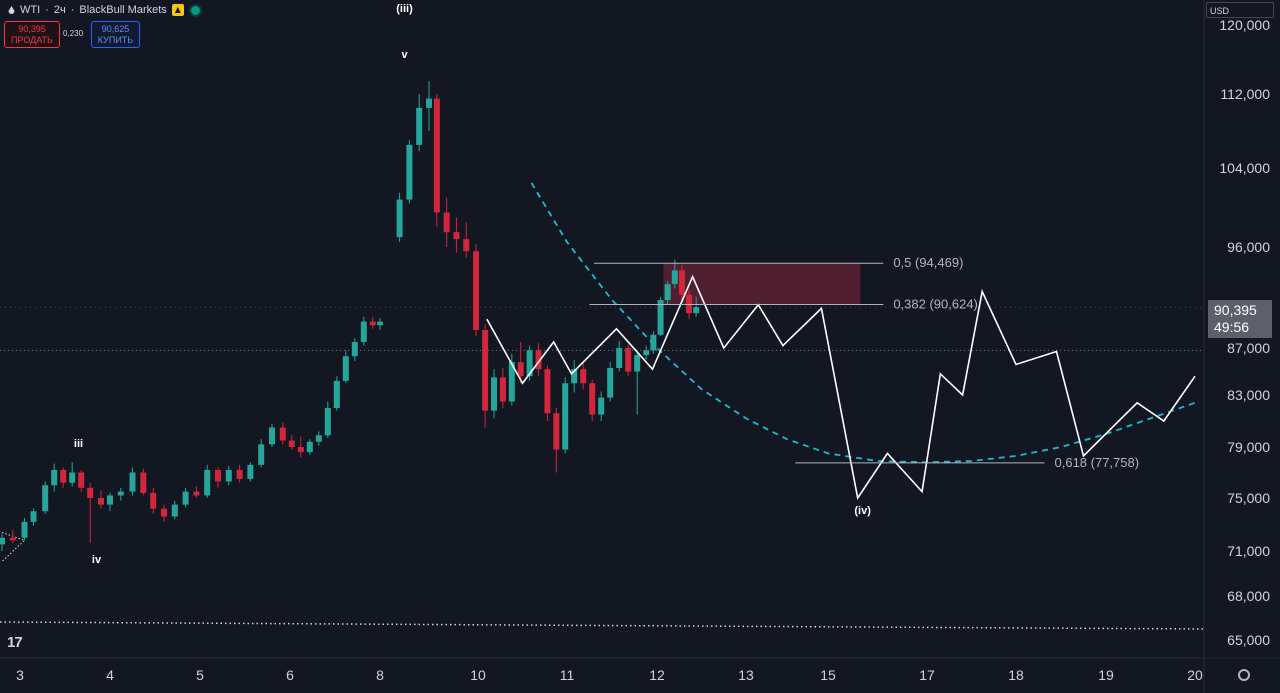 This screenshot has width=1280, height=693. I want to click on buy-button: 90,625 КУПИТЬ, so click(115, 34).